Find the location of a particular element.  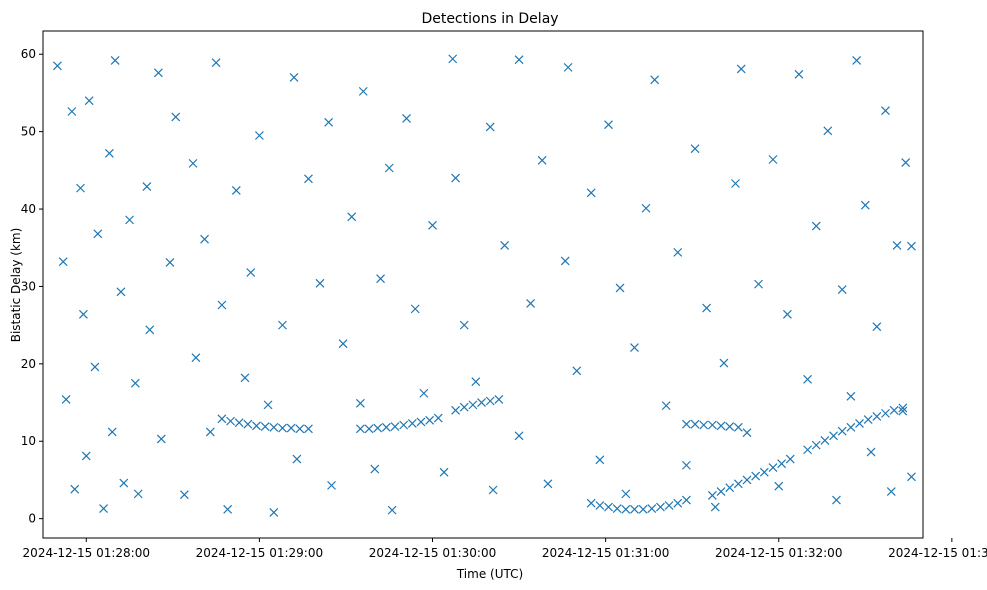

x-tick-label: 2024-12-15 01:30:00 is located at coordinates (432, 553).